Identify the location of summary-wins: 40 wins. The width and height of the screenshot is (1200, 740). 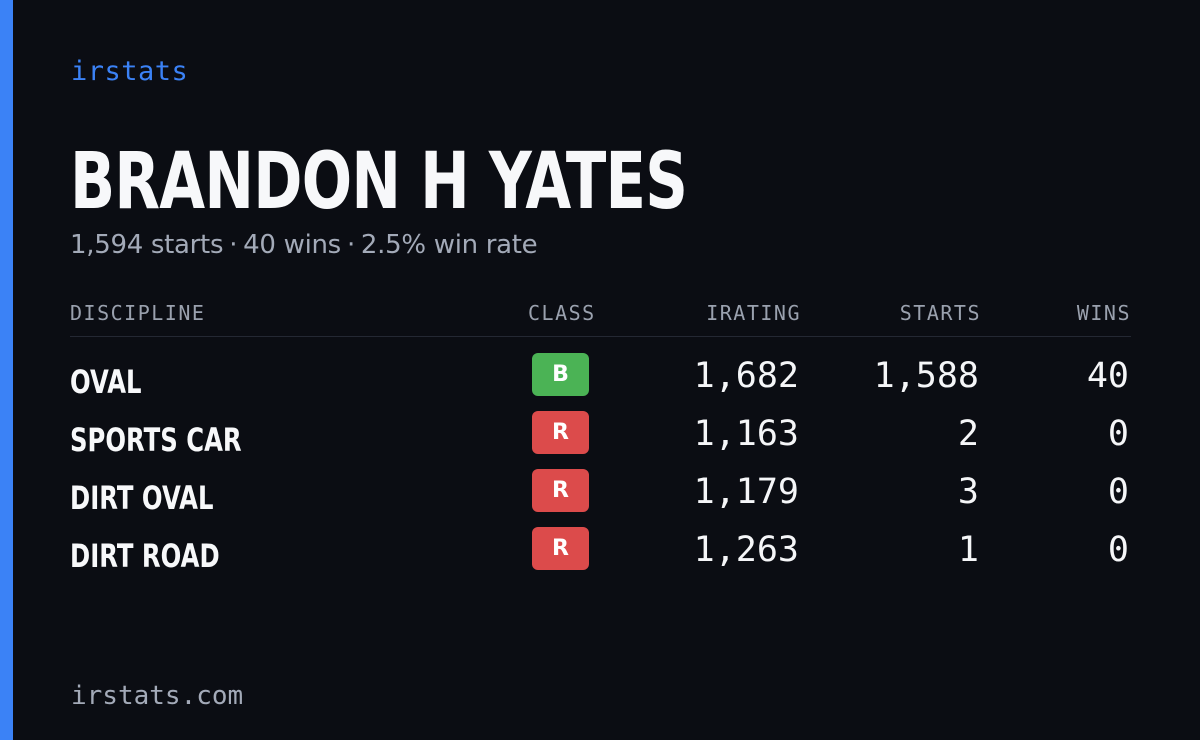
(292, 245).